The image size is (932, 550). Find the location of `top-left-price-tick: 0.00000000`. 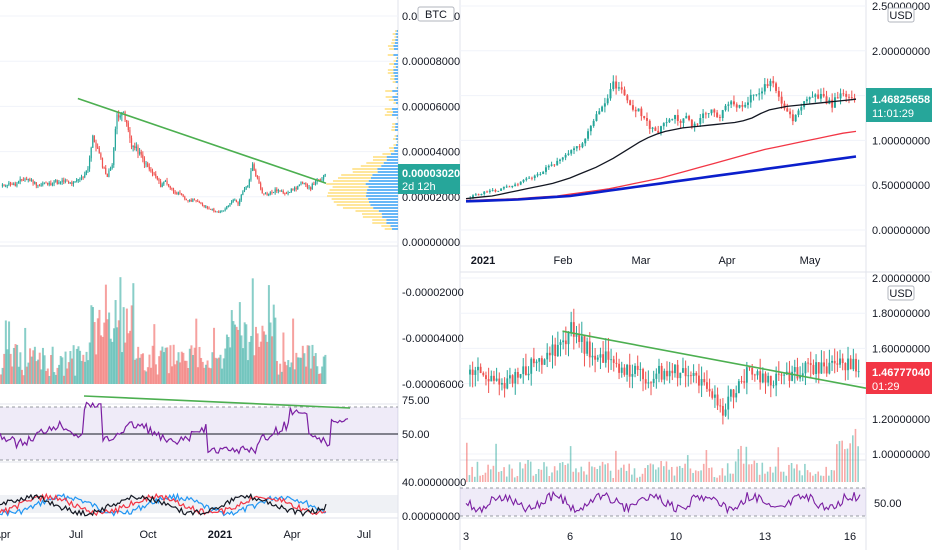

top-left-price-tick: 0.00000000 is located at coordinates (431, 243).